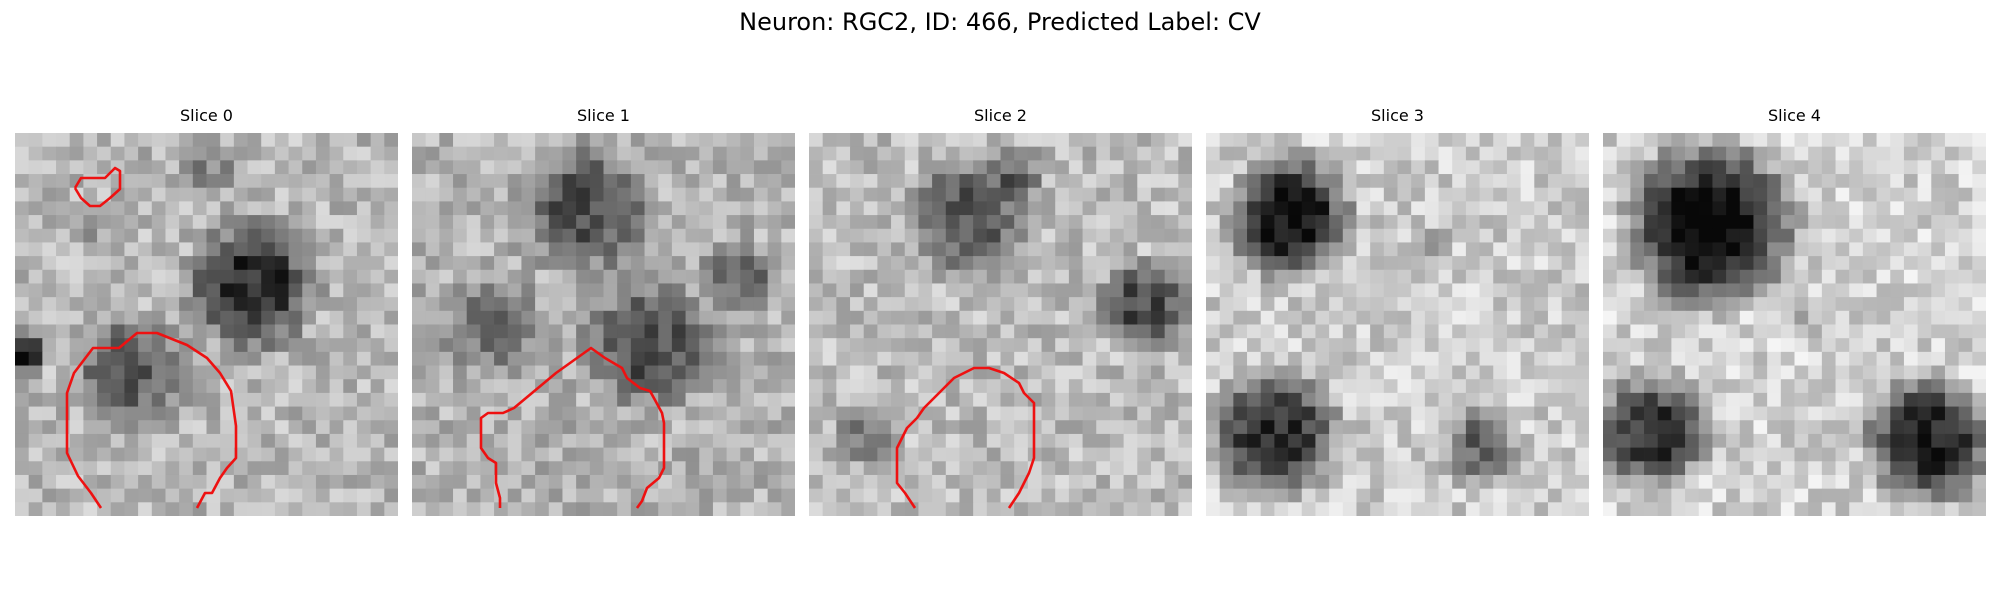 The height and width of the screenshot is (600, 2000). Describe the element at coordinates (206, 115) in the screenshot. I see `slice-title: Slice 0` at that location.